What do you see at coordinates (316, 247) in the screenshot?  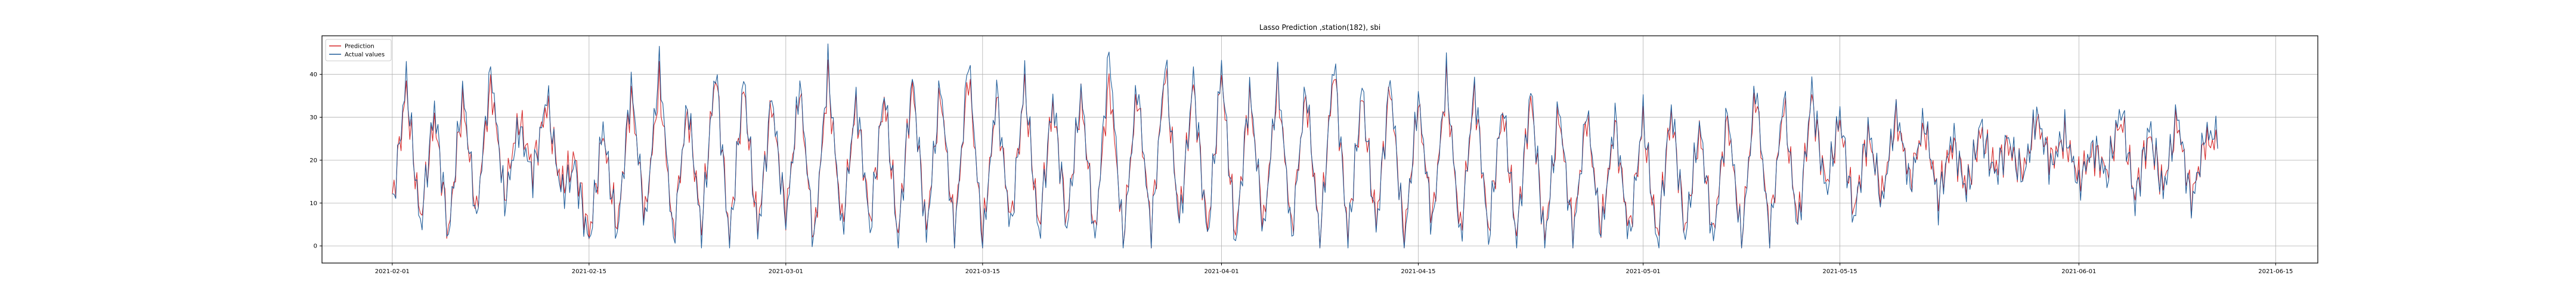 I see `y-tick-label: 0` at bounding box center [316, 247].